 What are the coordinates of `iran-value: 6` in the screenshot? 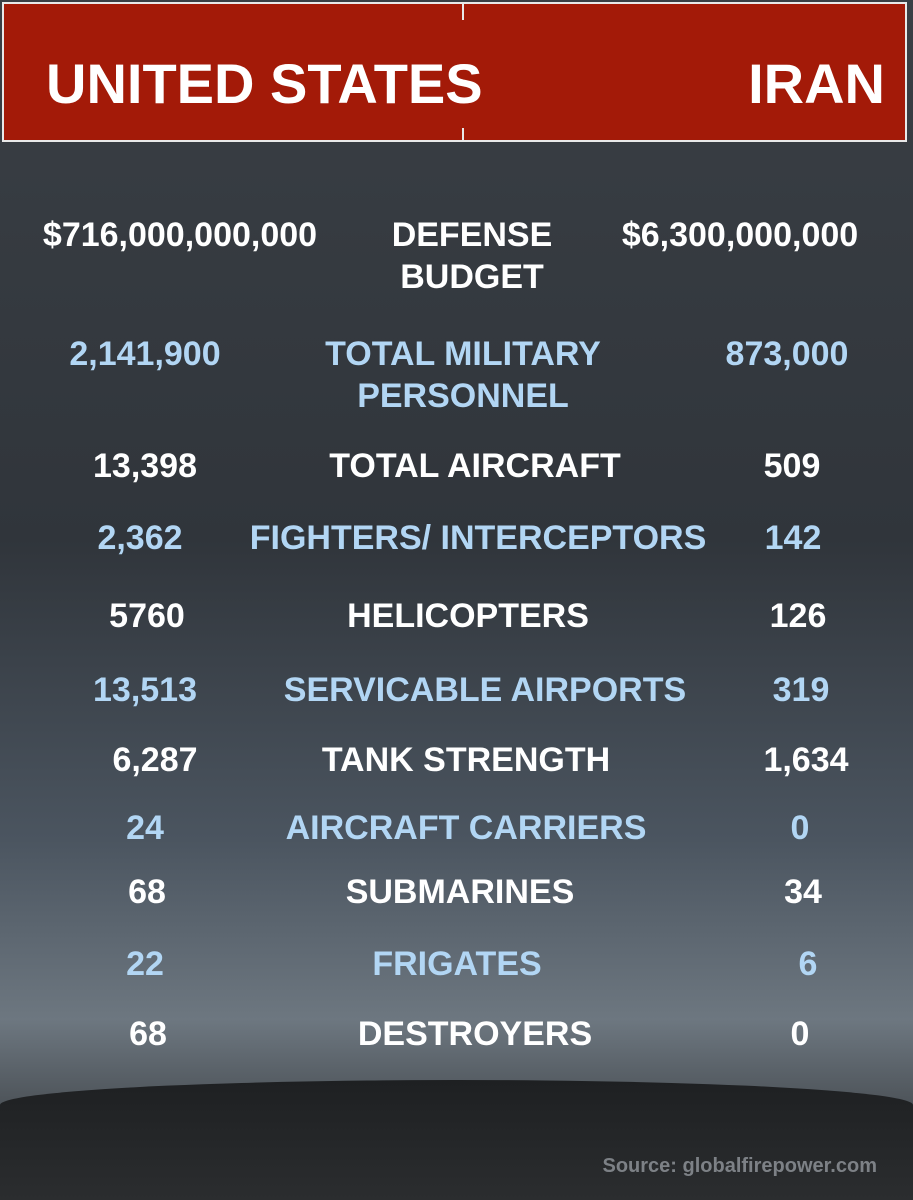 It's located at (808, 964).